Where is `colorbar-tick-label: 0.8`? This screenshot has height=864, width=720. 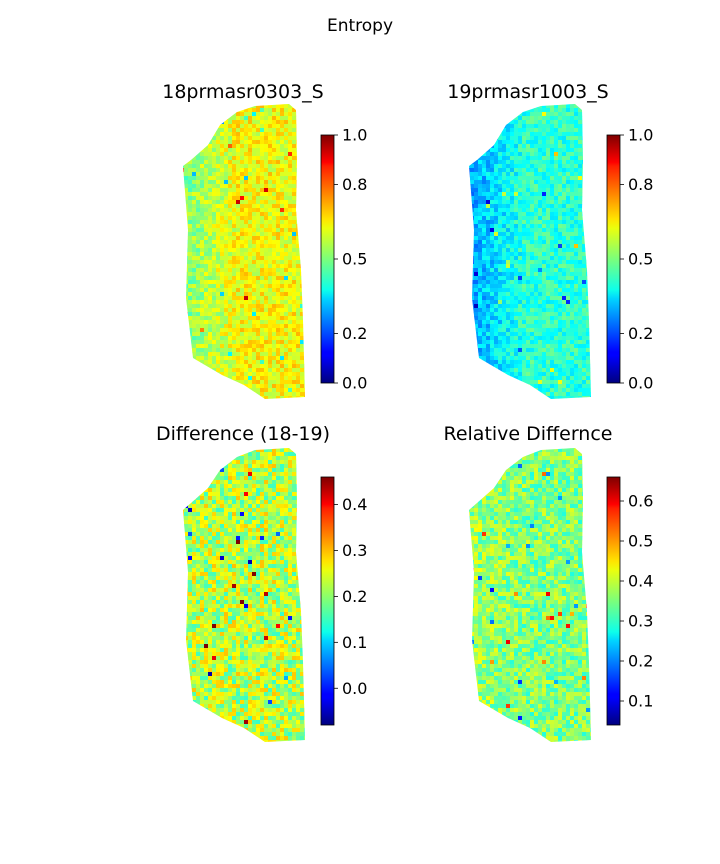
colorbar-tick-label: 0.8 is located at coordinates (640, 184).